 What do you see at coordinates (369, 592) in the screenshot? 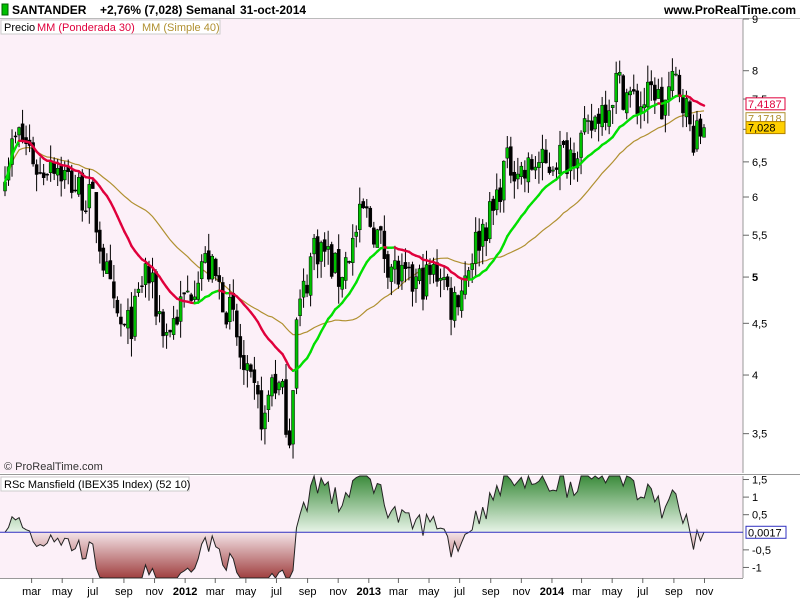
I see `time-tick-label: 2013` at bounding box center [369, 592].